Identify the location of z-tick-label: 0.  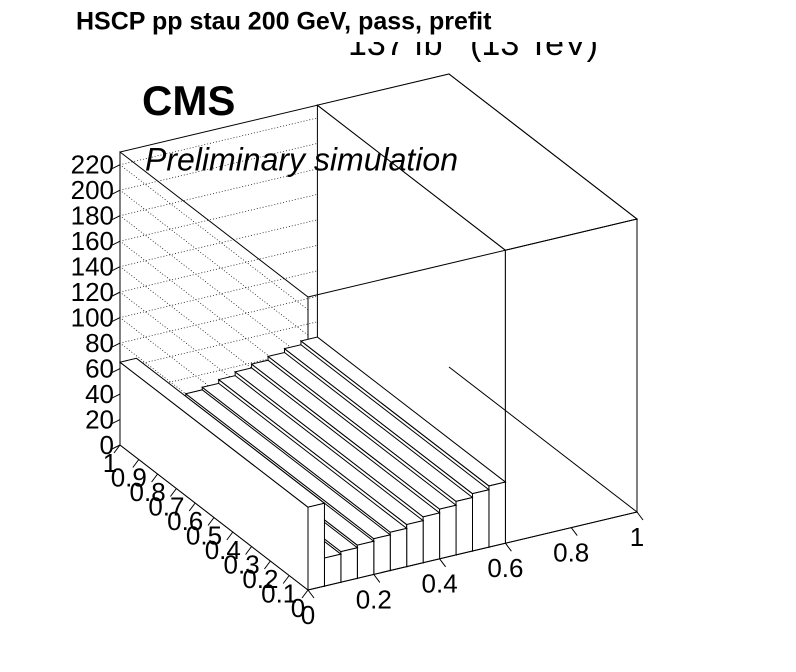
(107, 445).